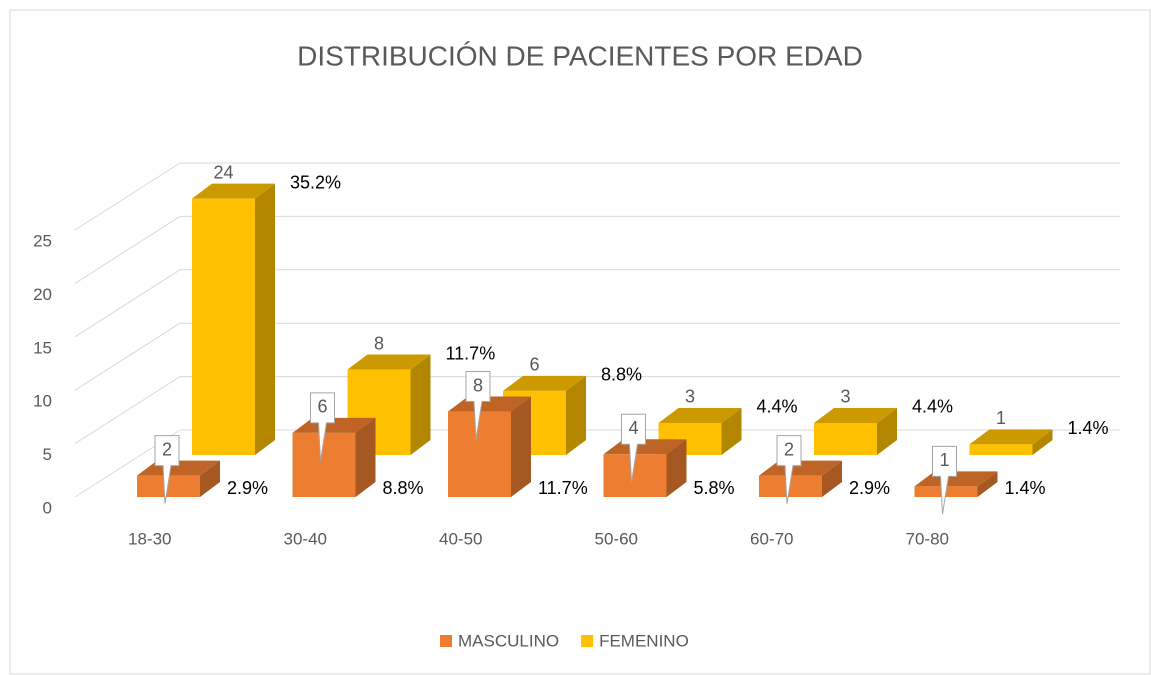 The image size is (1151, 675). What do you see at coordinates (149, 538) in the screenshot?
I see `x-tick-label: 18-30` at bounding box center [149, 538].